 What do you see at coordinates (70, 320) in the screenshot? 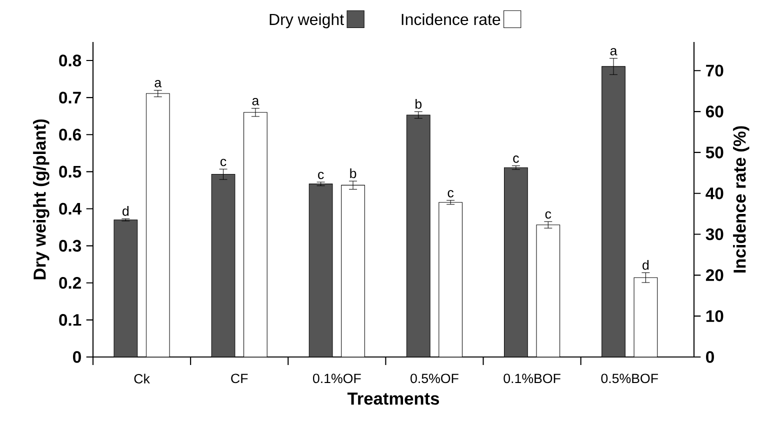
I see `y-tick-label: 0.1` at bounding box center [70, 320].